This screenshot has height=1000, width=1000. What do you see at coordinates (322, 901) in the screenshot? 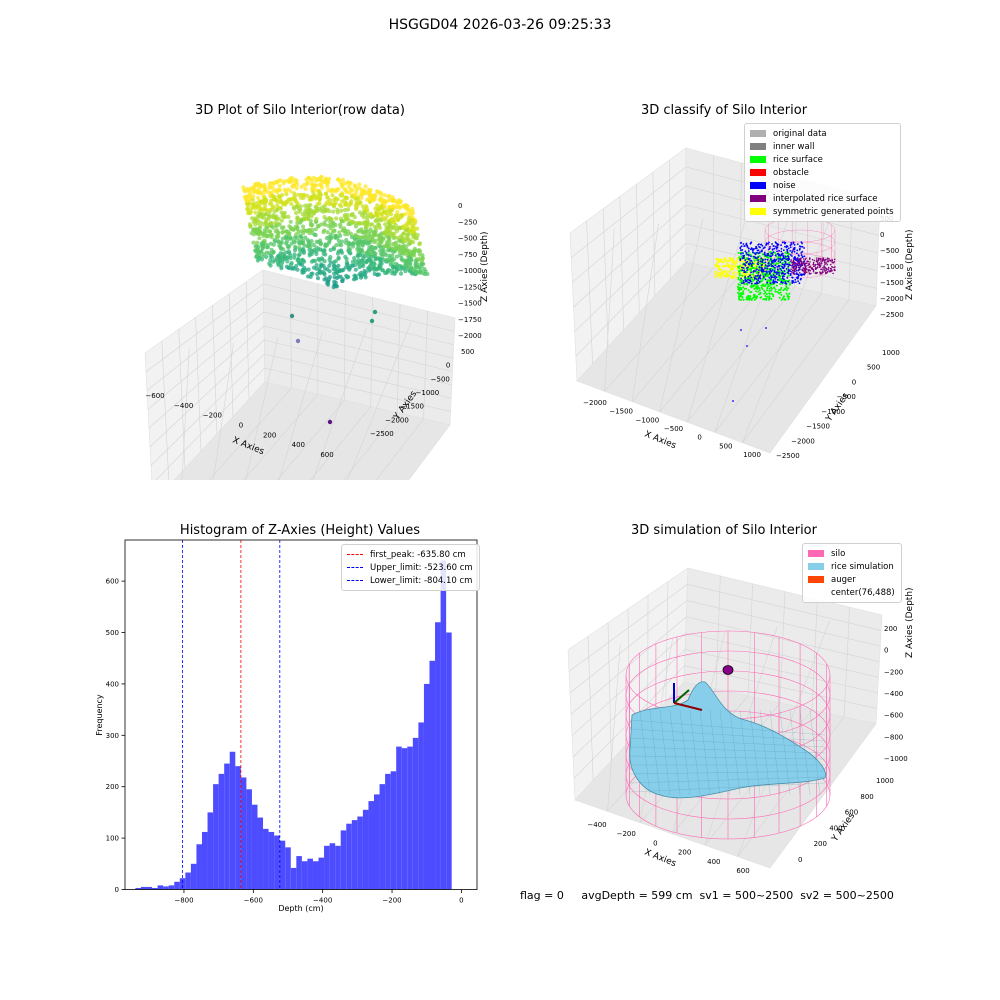
I see `tick-label: −400` at bounding box center [322, 901].